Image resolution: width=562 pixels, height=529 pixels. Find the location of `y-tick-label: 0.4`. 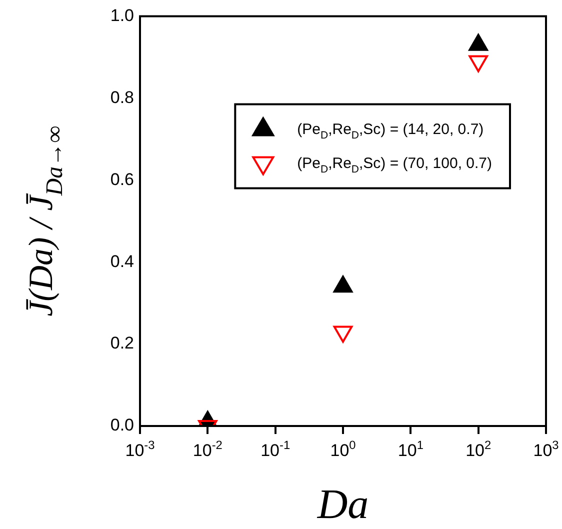

y-tick-label: 0.4 is located at coordinates (122, 261).